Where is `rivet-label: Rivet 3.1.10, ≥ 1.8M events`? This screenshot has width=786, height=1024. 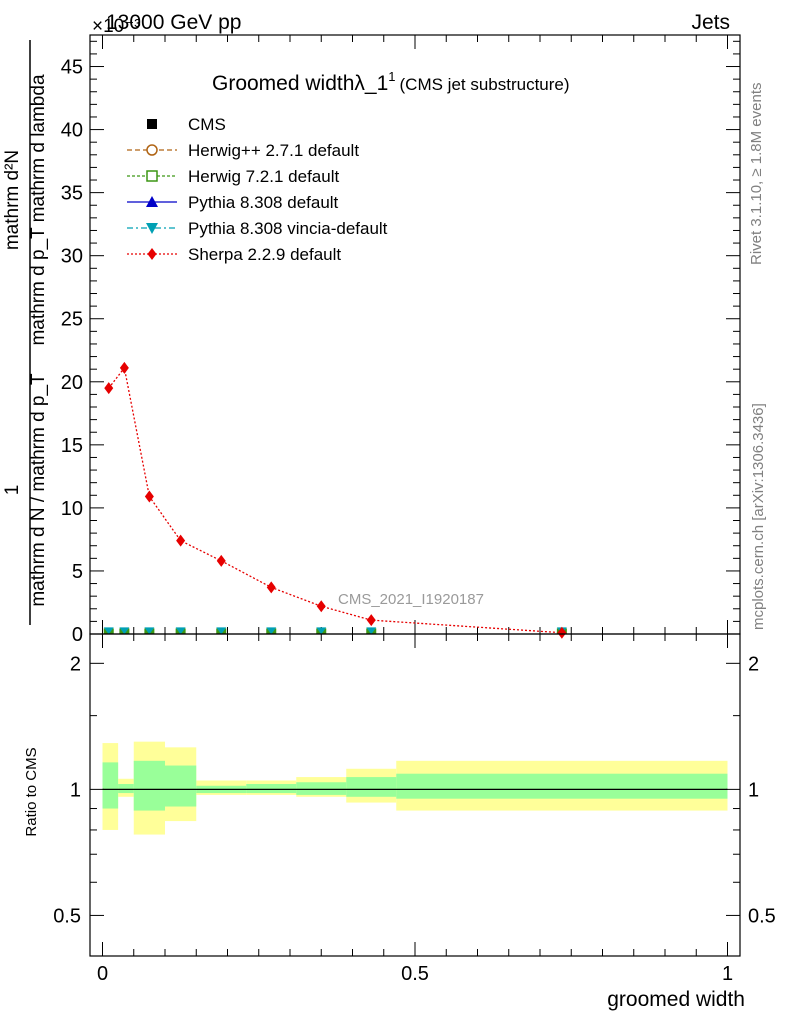 rivet-label: Rivet 3.1.10, ≥ 1.8M events is located at coordinates (756, 174).